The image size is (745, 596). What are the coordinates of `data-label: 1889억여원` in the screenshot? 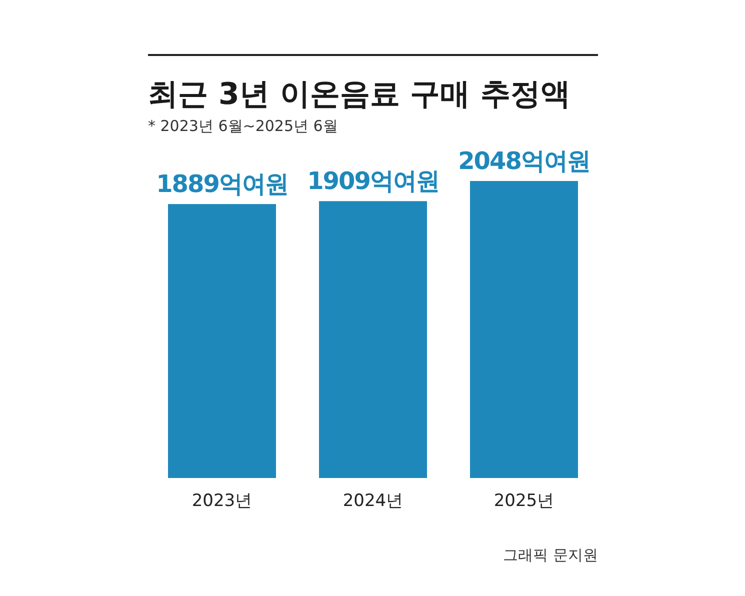 It's located at (222, 184).